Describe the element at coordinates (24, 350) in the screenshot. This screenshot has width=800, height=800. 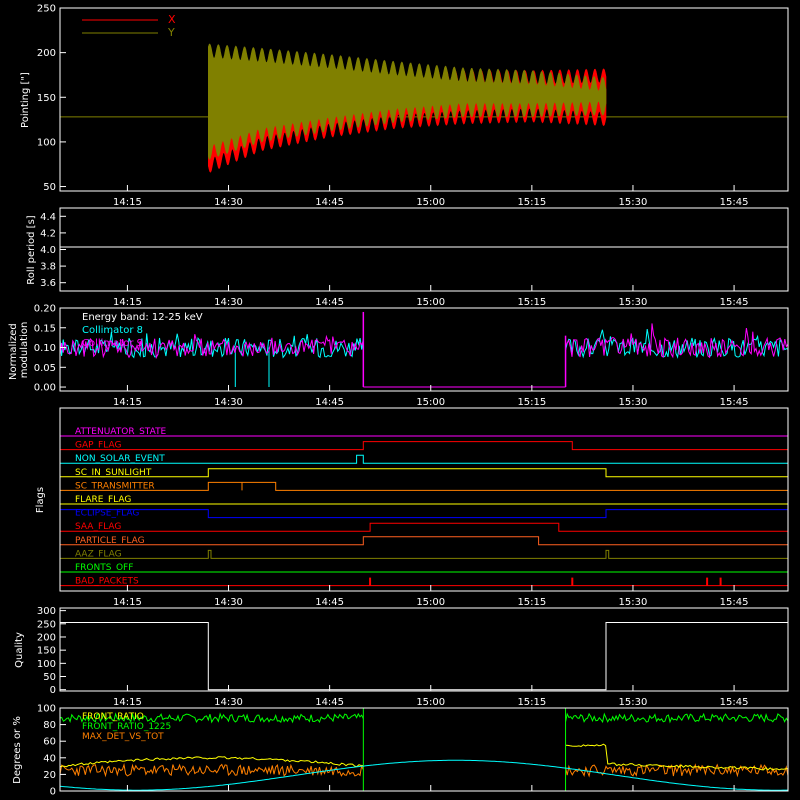
I see `modulation-ylabel-line2: modulation` at that location.